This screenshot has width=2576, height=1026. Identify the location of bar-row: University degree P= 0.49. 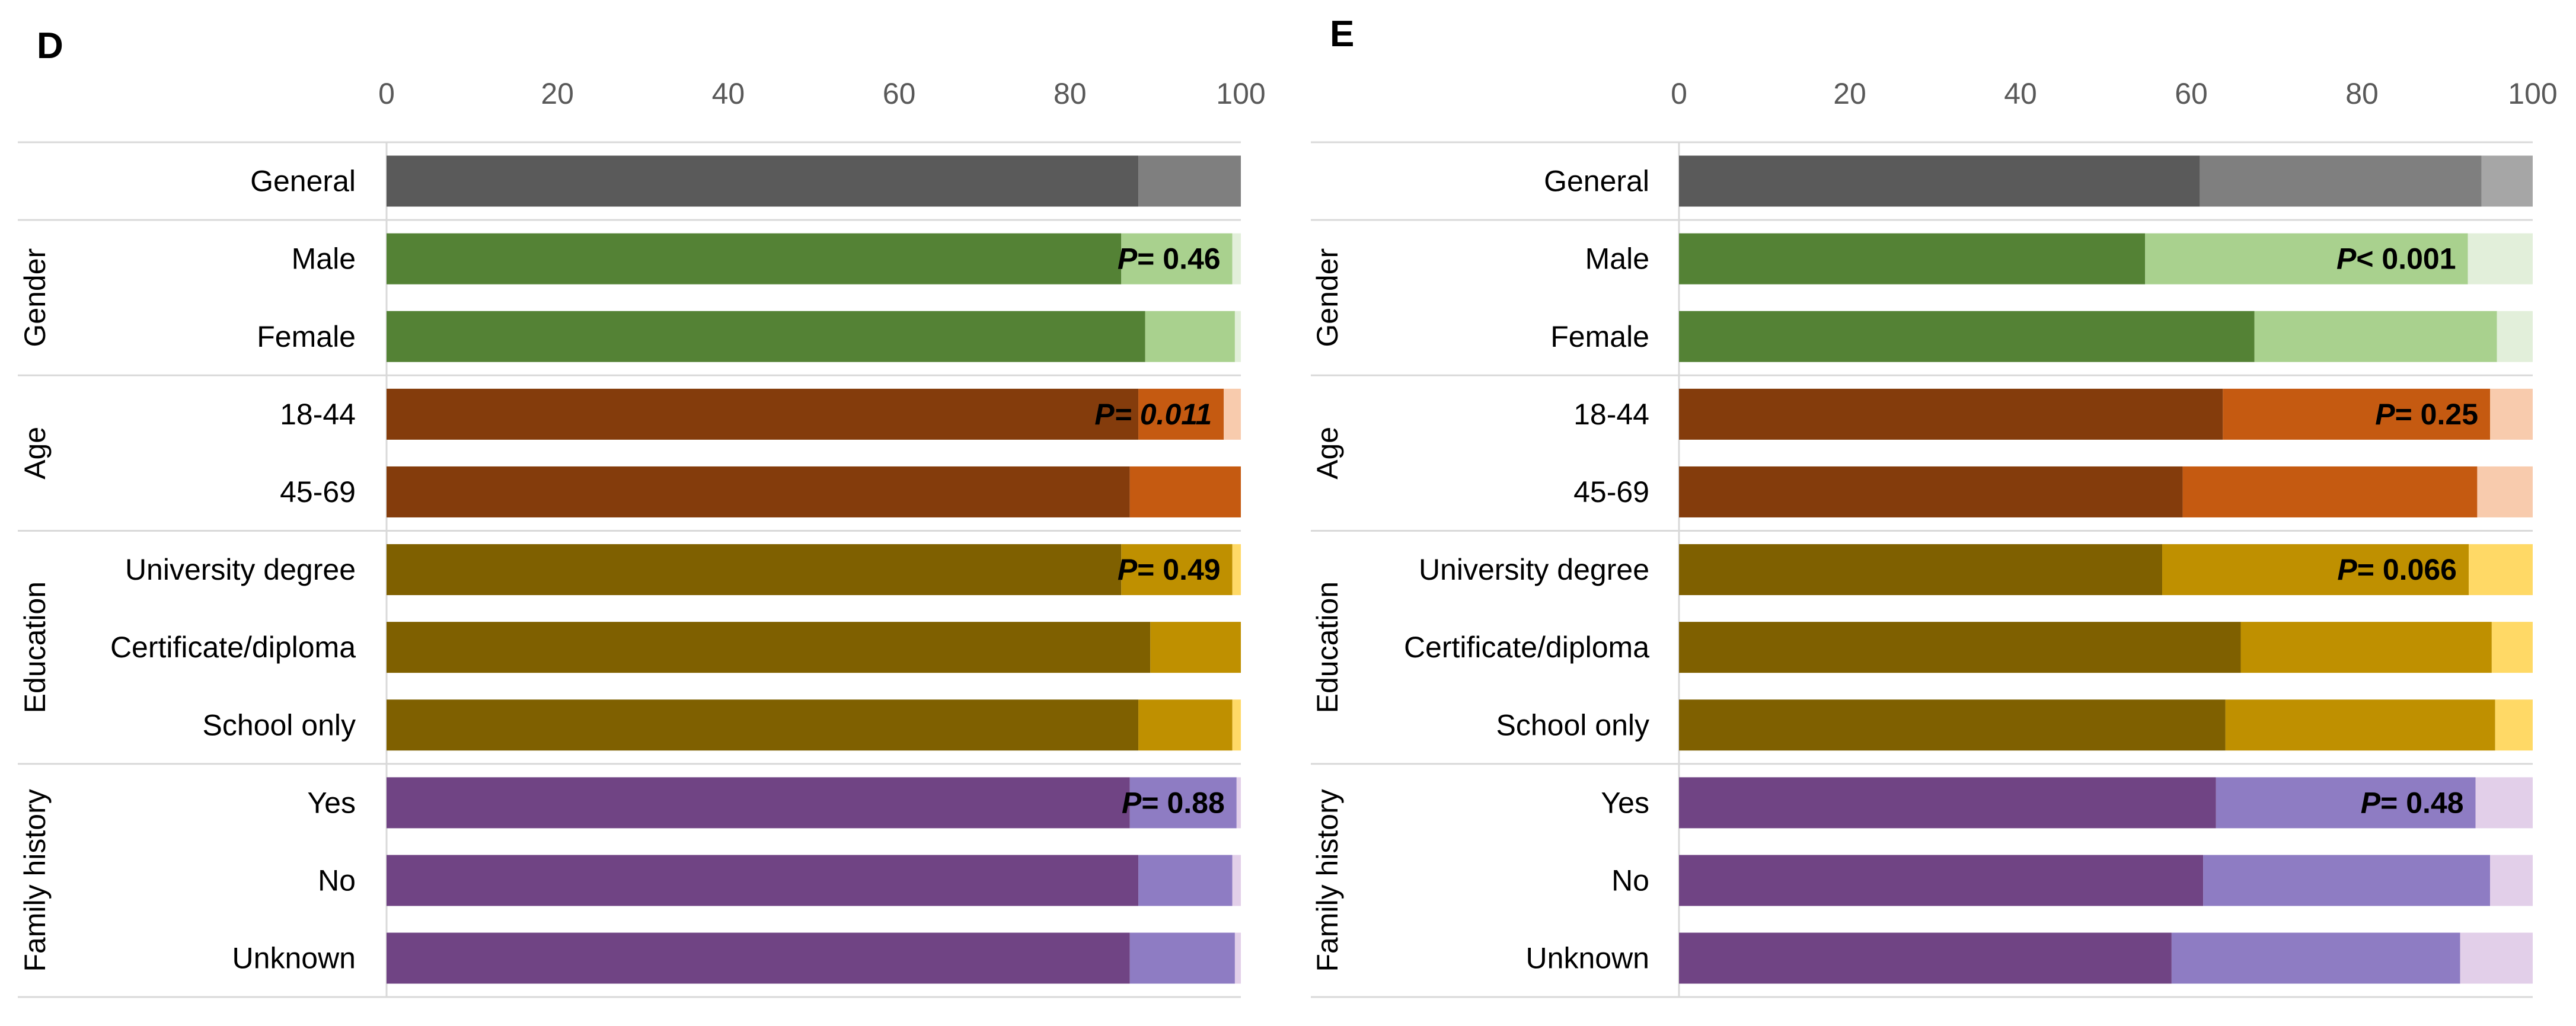
(683, 570).